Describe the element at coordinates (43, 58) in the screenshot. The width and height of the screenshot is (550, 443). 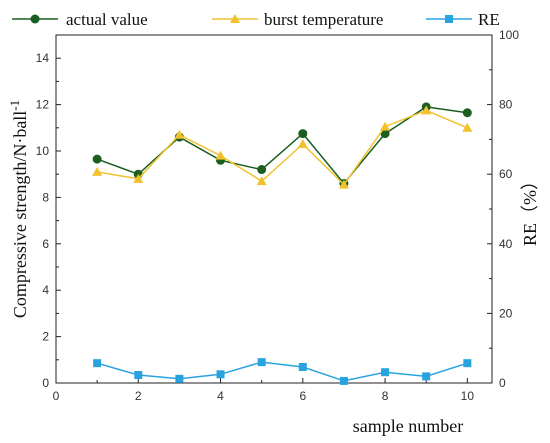
I see `y-left-tick-label: 14` at that location.